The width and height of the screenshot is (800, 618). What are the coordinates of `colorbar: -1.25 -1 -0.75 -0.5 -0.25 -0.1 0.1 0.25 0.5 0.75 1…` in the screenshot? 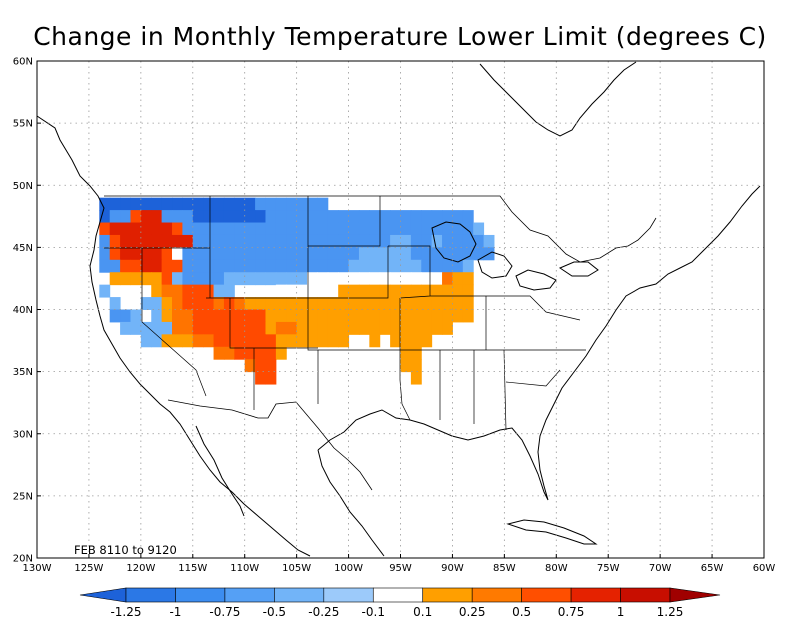 It's located at (400, 602).